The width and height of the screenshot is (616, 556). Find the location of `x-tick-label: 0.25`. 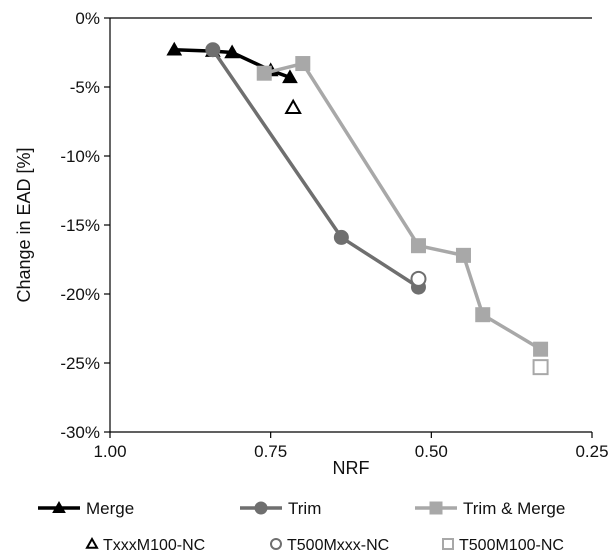

x-tick-label: 0.25 is located at coordinates (591, 451).